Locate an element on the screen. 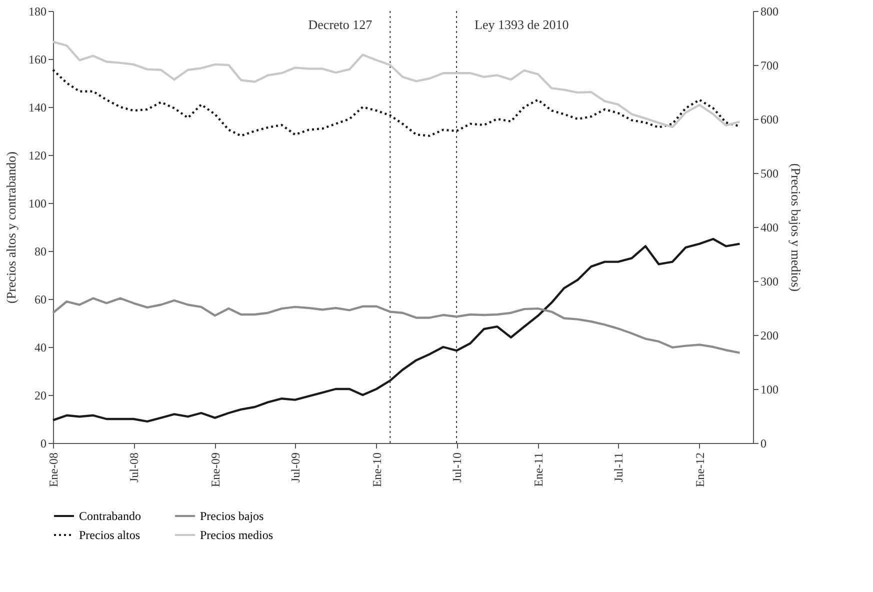 The height and width of the screenshot is (592, 873). y-tick-label: 160 is located at coordinates (37, 59).